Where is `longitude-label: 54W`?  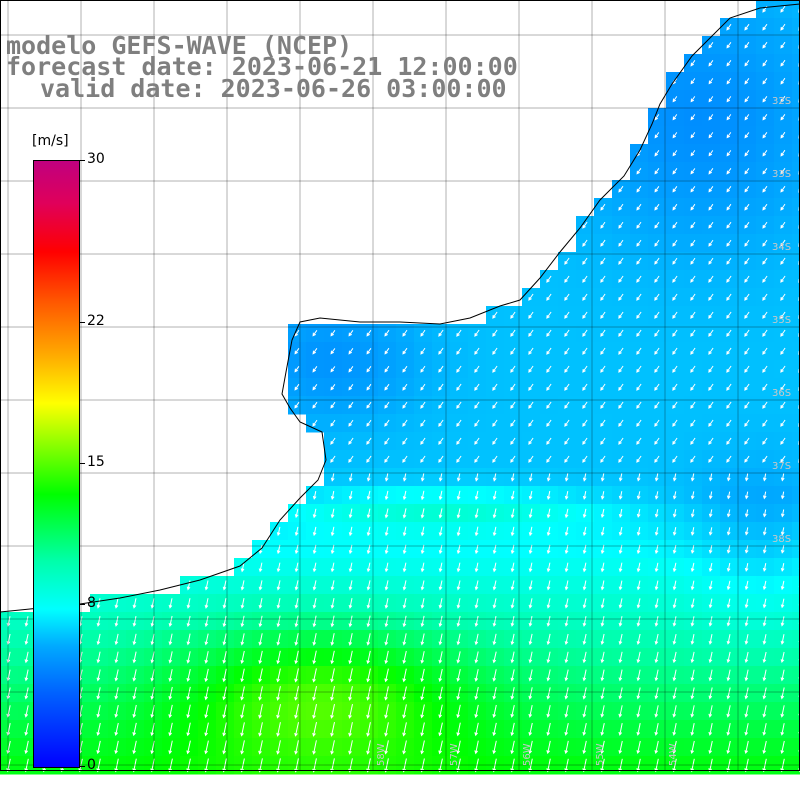 longitude-label: 54W is located at coordinates (673, 754).